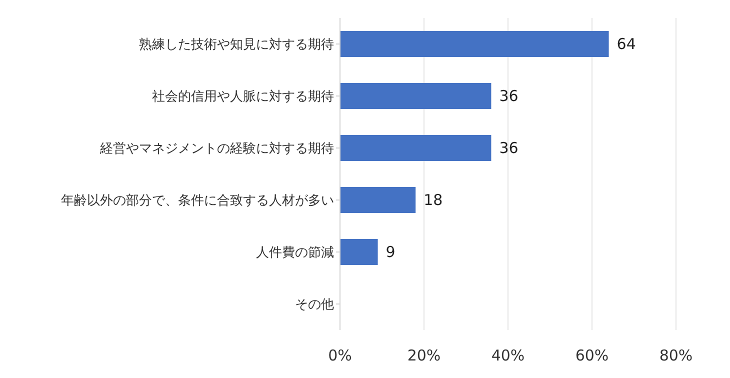 This screenshot has width=730, height=378. I want to click on x-tick-label: 80%, so click(676, 355).